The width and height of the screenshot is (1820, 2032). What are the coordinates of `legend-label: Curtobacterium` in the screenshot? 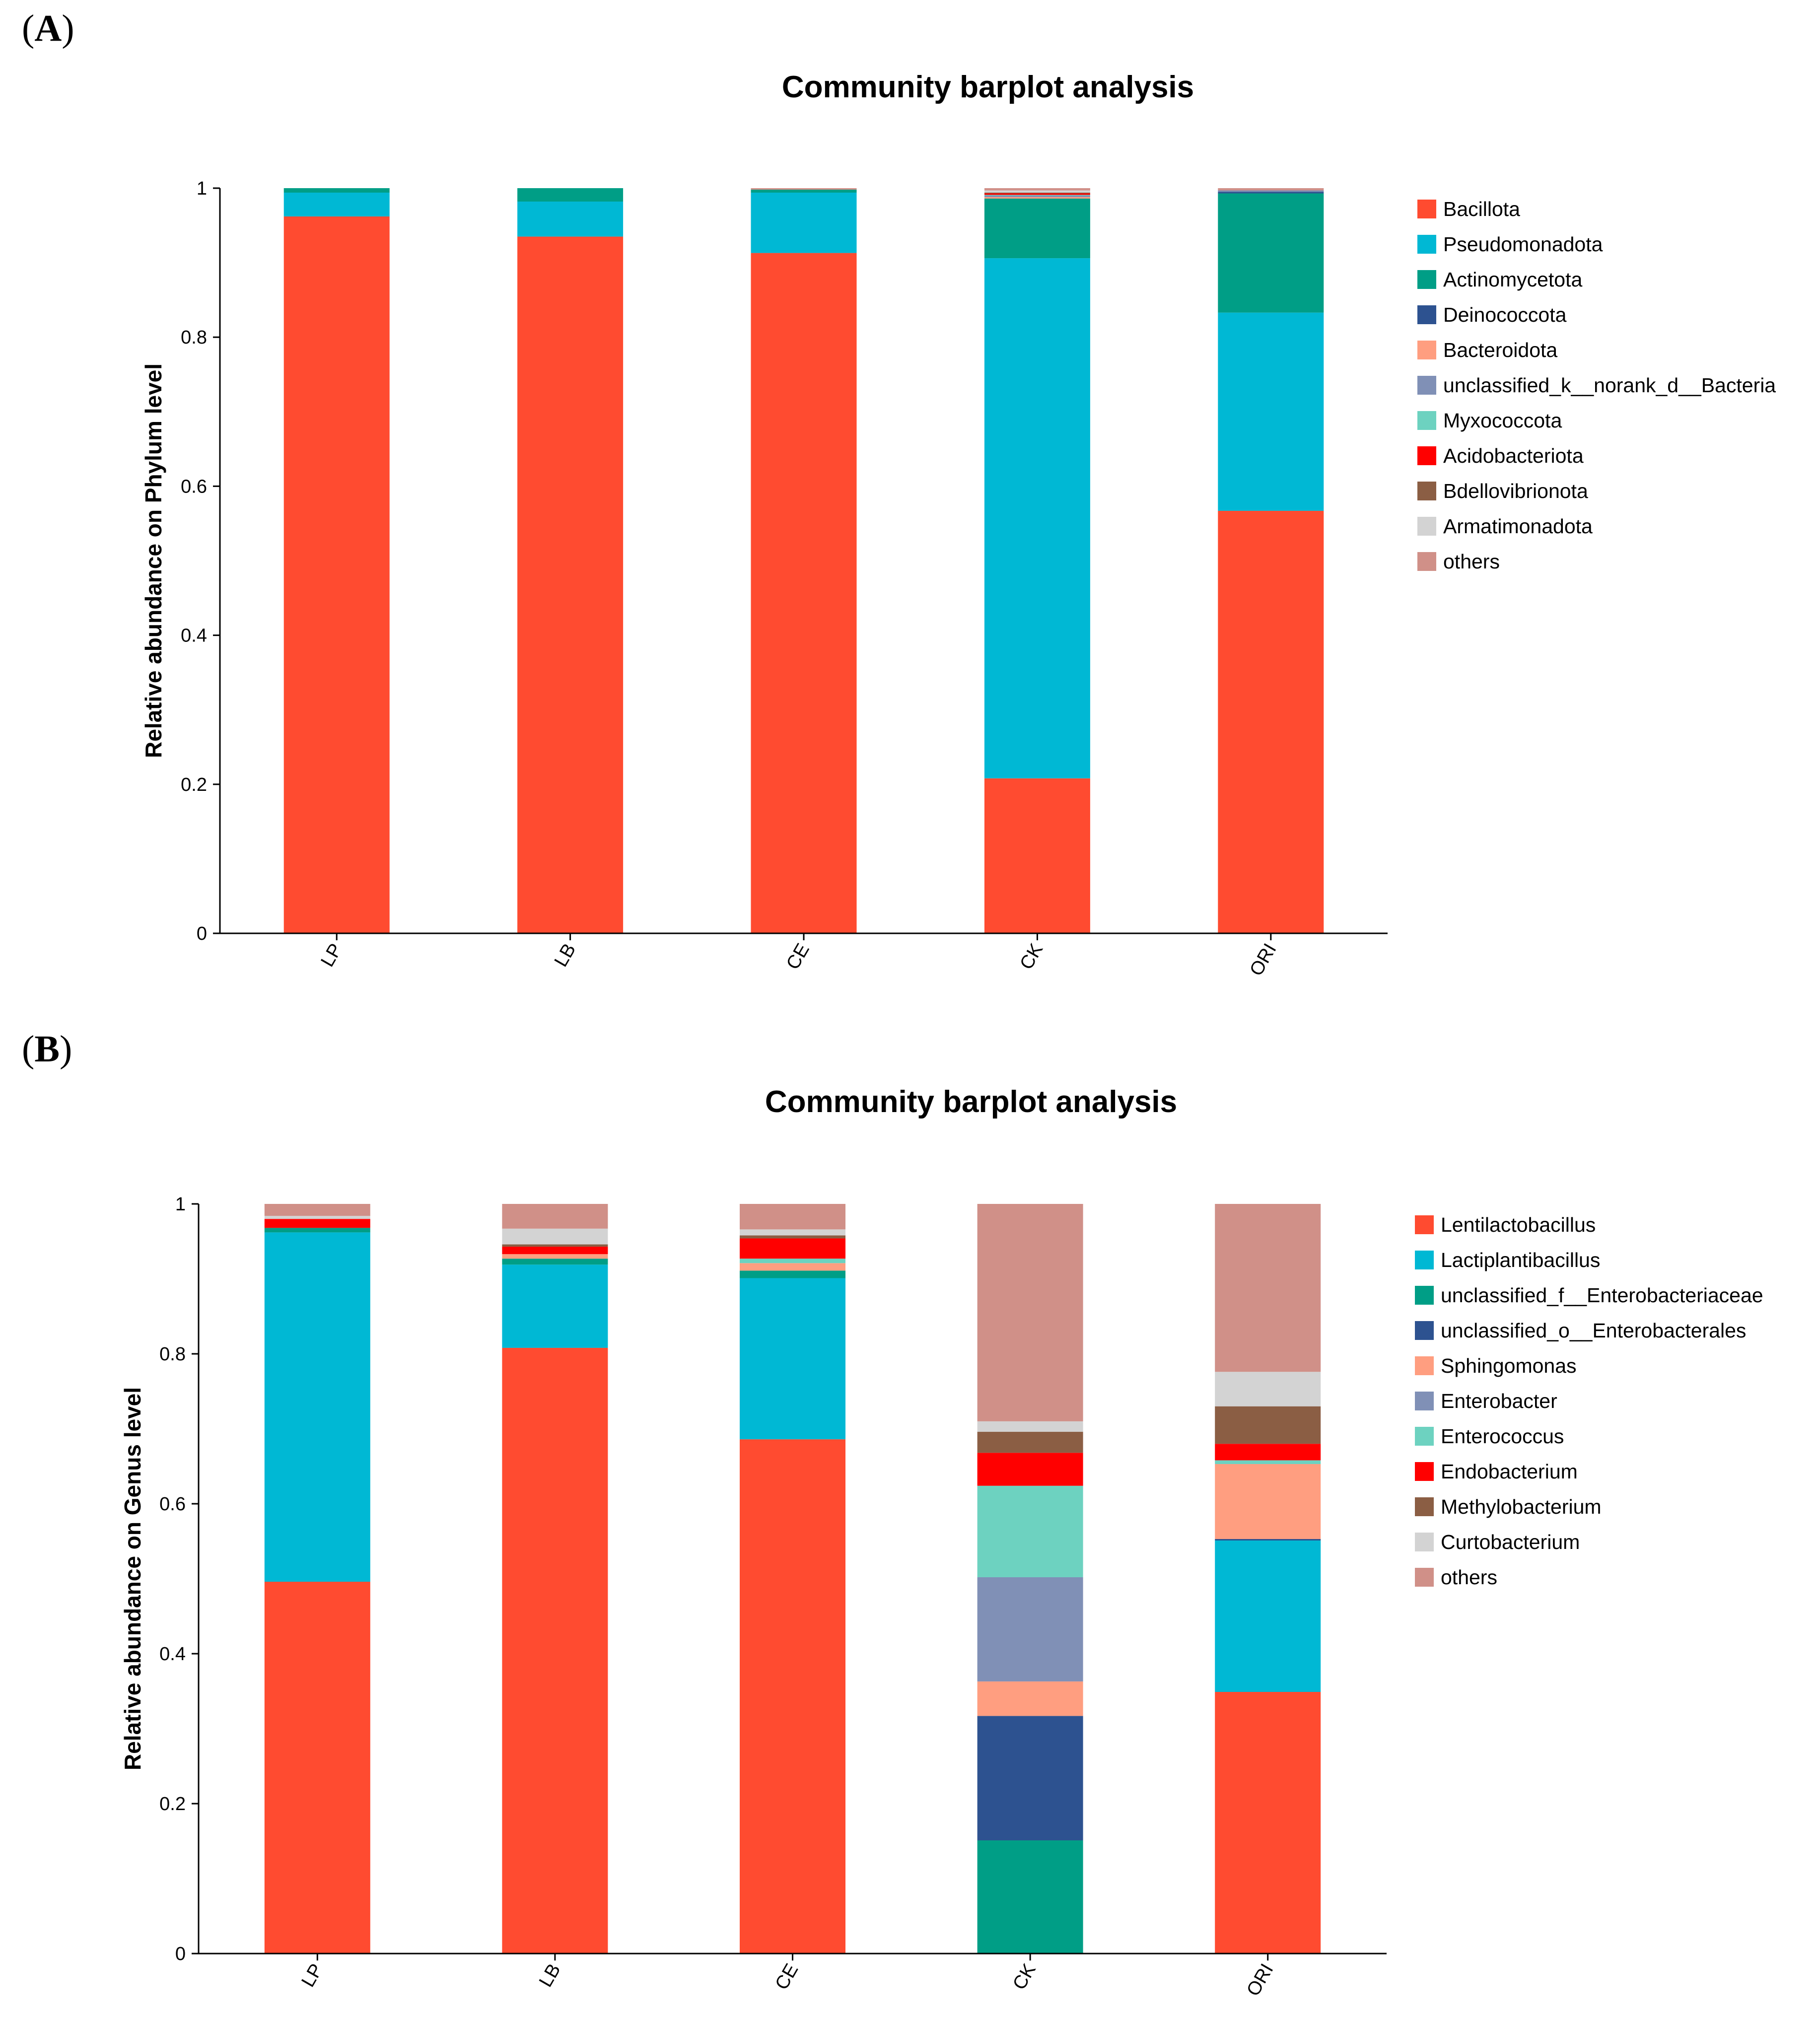 It's located at (1510, 1542).